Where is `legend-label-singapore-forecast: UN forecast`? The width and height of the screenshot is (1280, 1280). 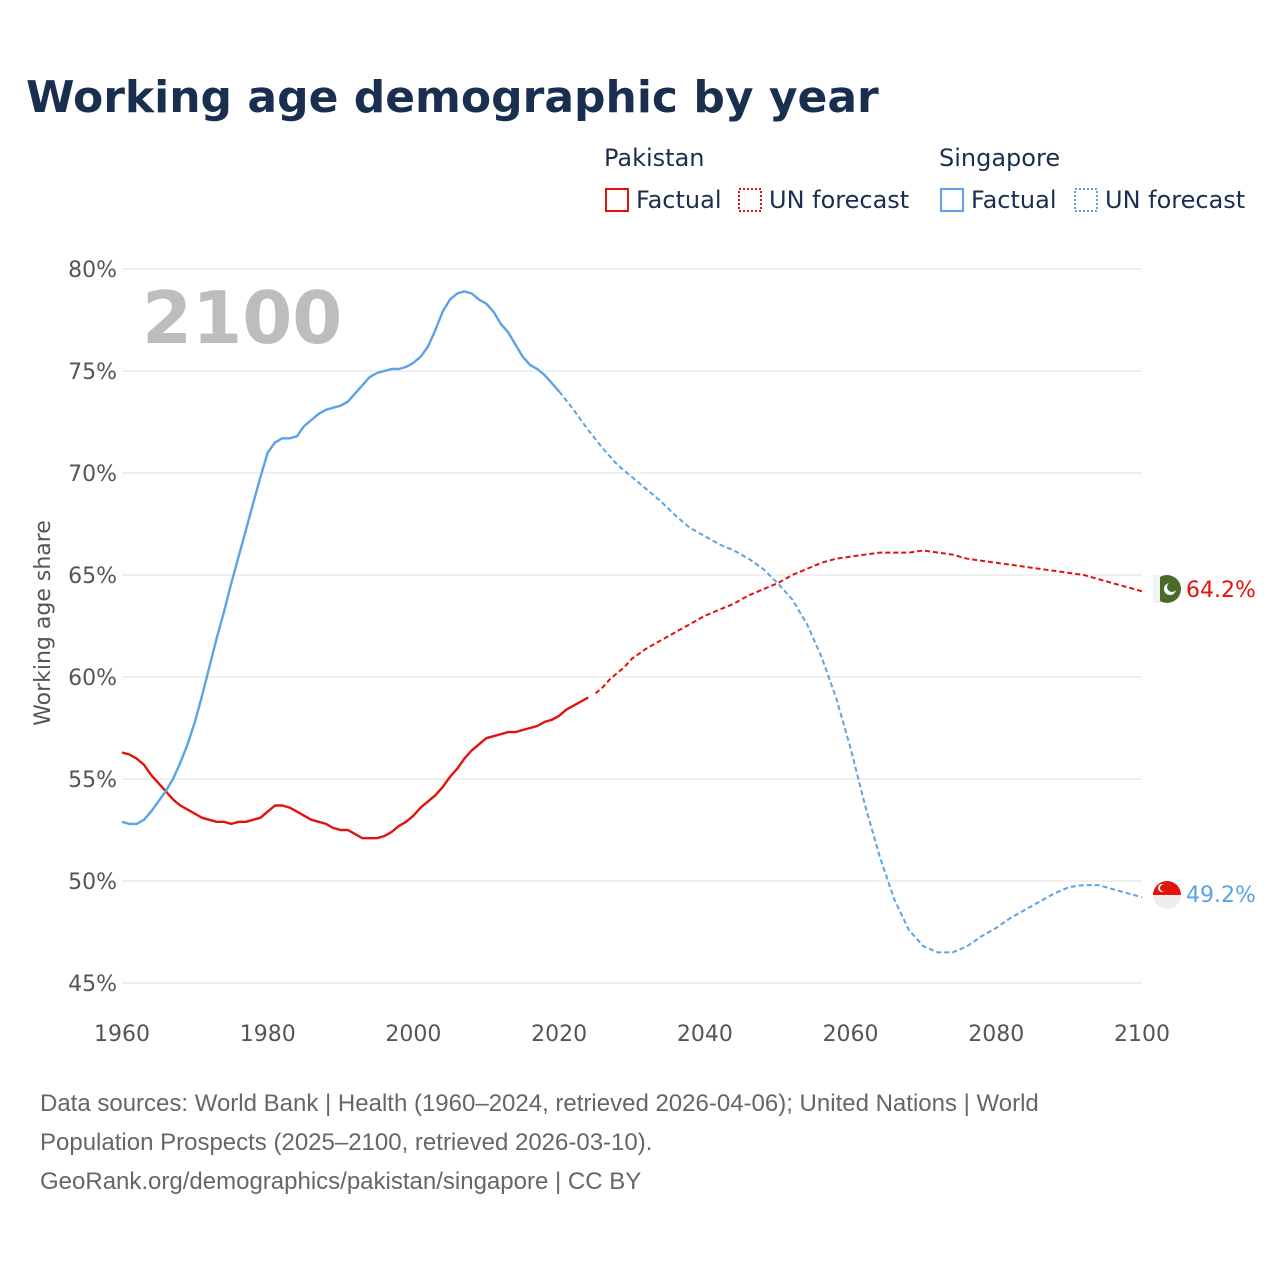 legend-label-singapore-forecast: UN forecast is located at coordinates (1175, 200).